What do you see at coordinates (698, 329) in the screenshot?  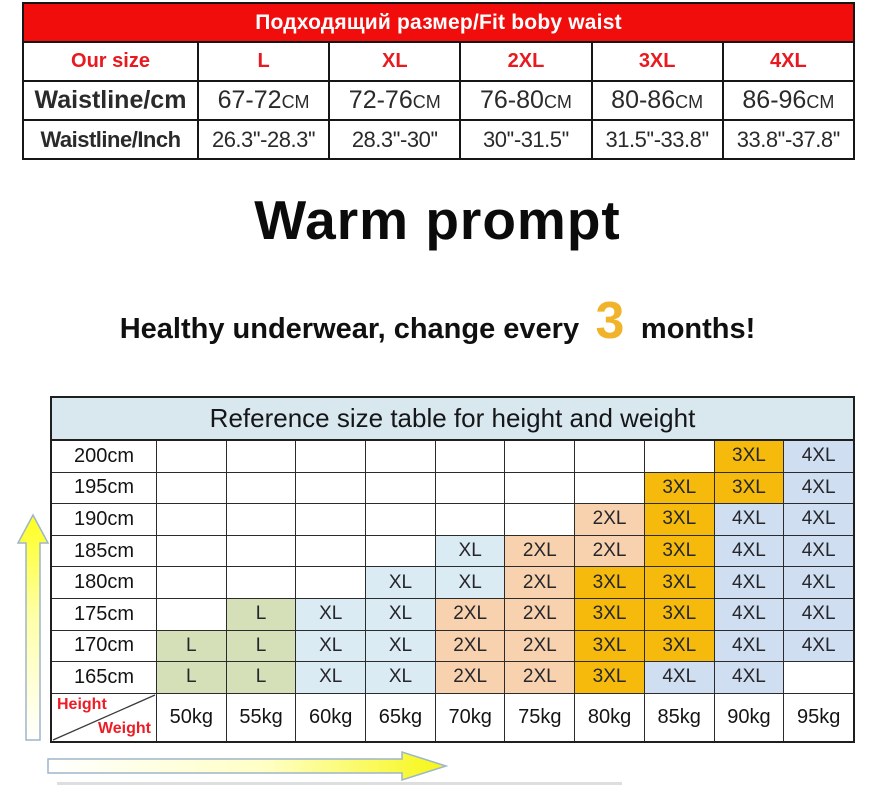 I see `subtitle-suffix: months!` at bounding box center [698, 329].